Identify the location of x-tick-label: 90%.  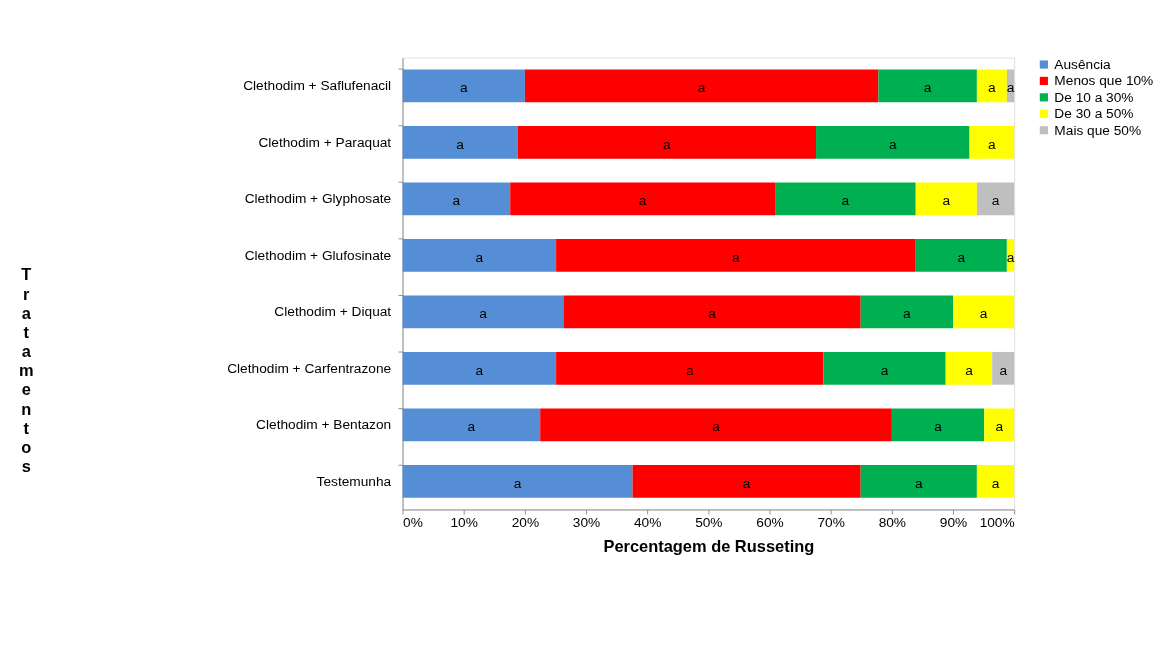
(953, 523).